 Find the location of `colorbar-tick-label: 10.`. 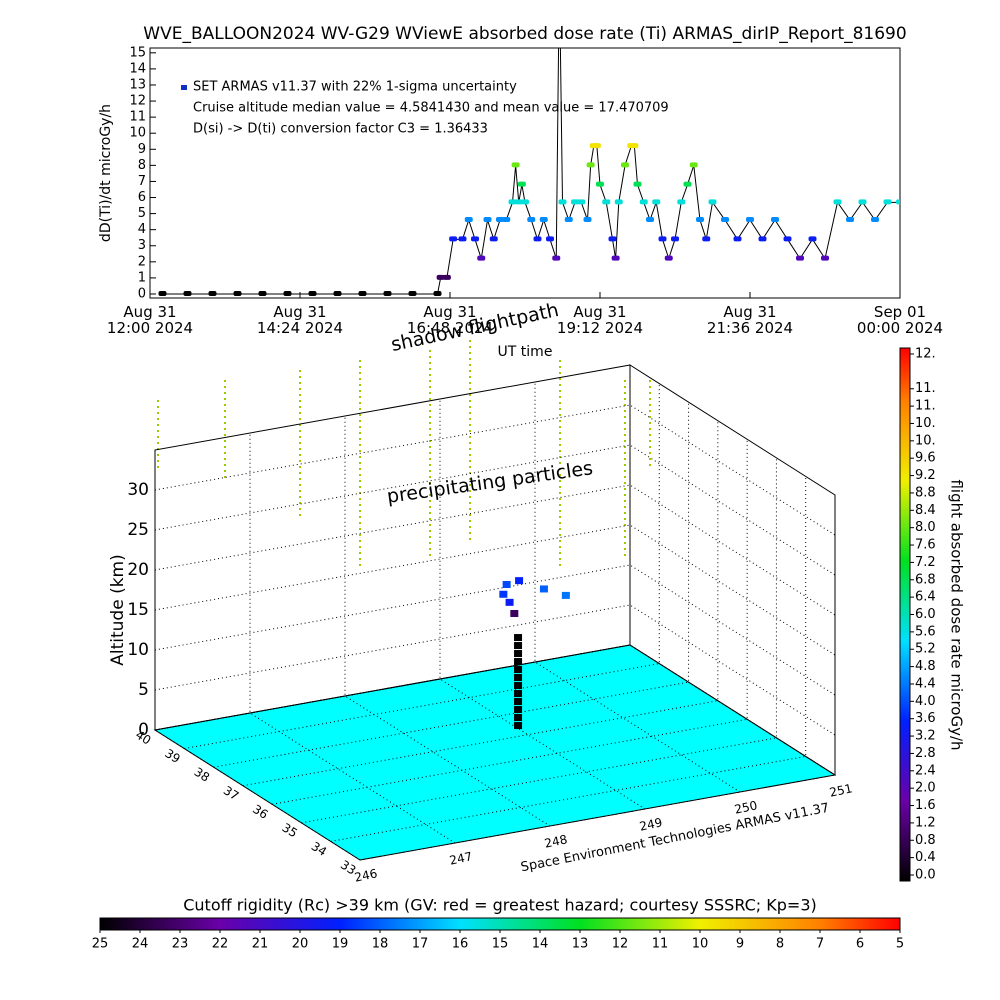

colorbar-tick-label: 10. is located at coordinates (925, 423).